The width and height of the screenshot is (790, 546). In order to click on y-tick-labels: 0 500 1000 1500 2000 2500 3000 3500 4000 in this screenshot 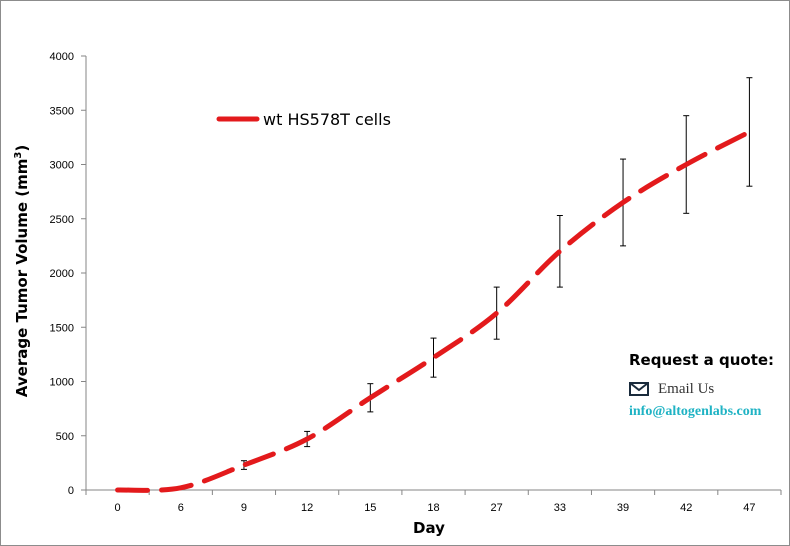, I will do `click(62, 274)`.